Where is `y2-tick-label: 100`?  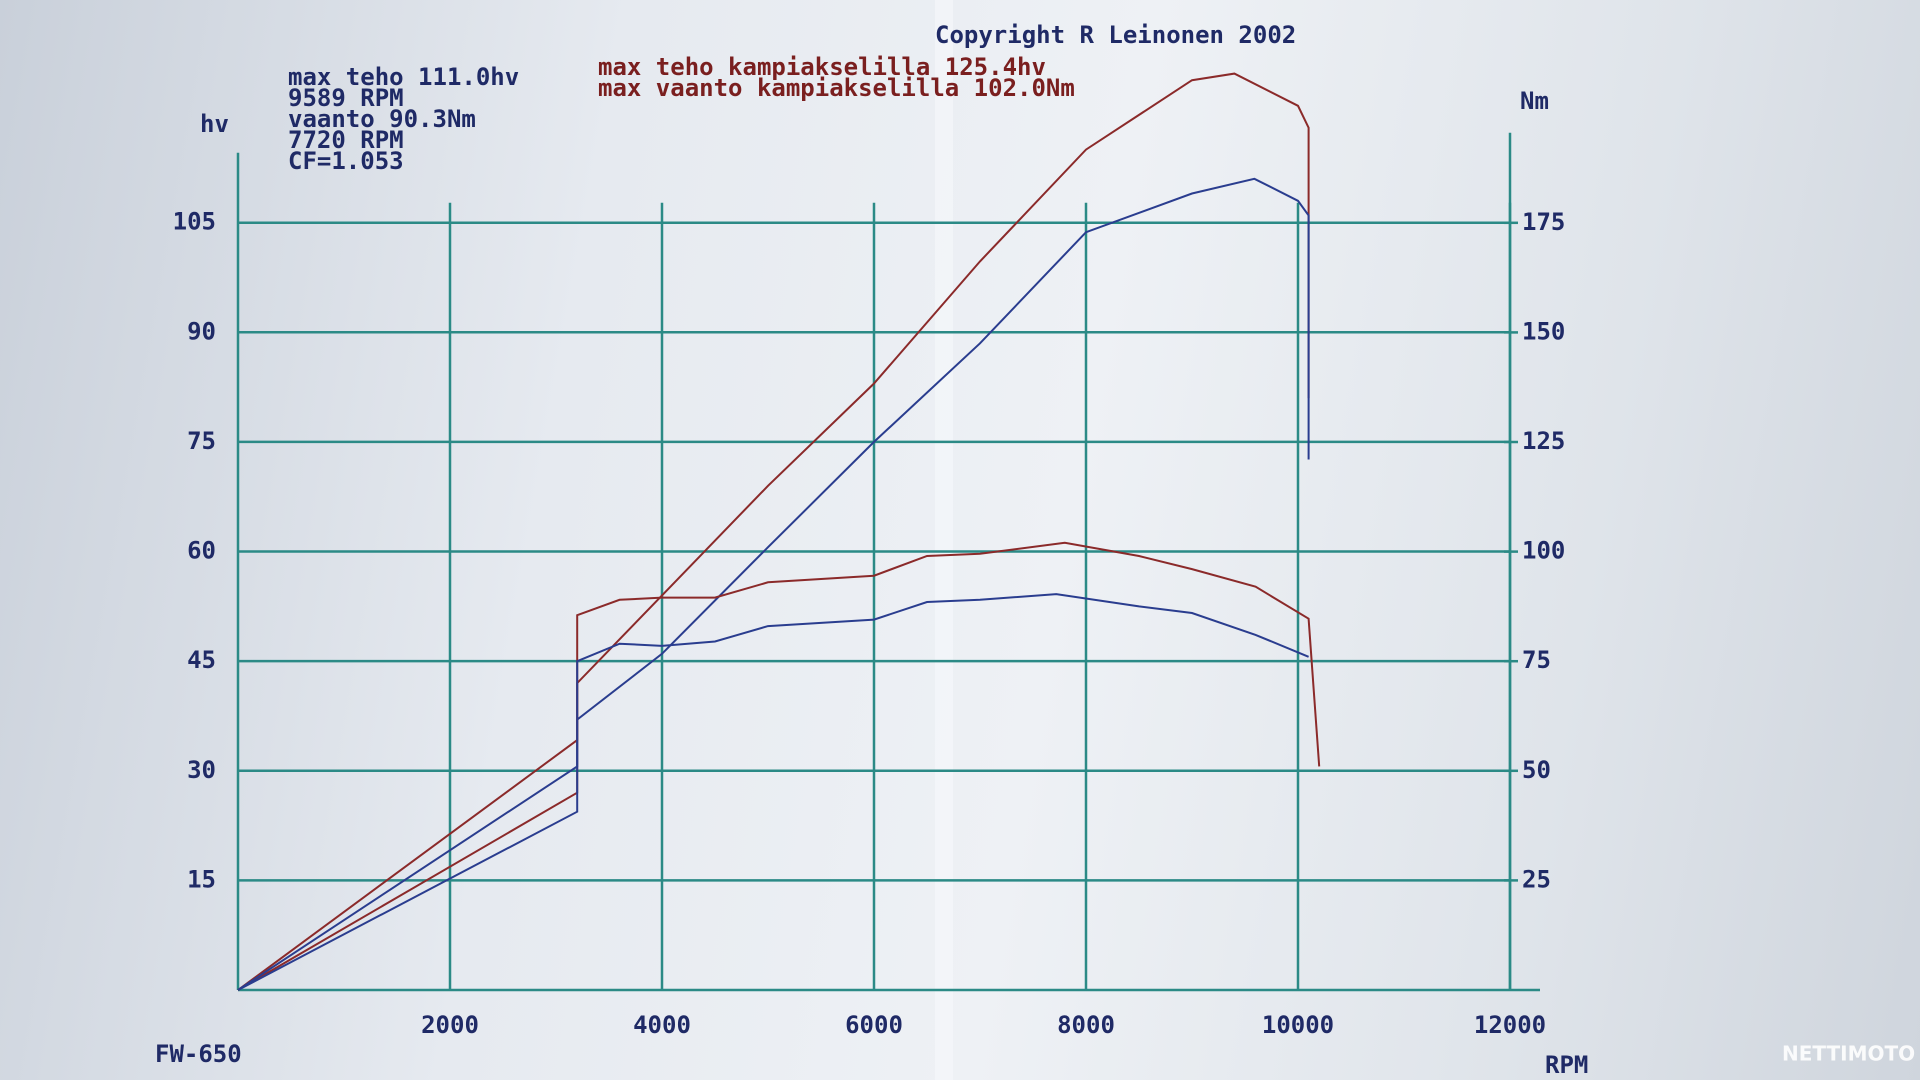
y2-tick-label: 100 is located at coordinates (1543, 551).